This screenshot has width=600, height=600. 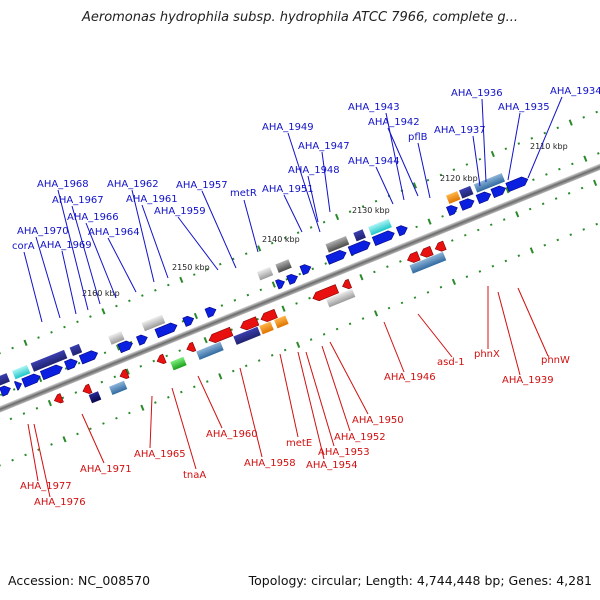 I want to click on gene-label-rev: metE, so click(x=299, y=443).